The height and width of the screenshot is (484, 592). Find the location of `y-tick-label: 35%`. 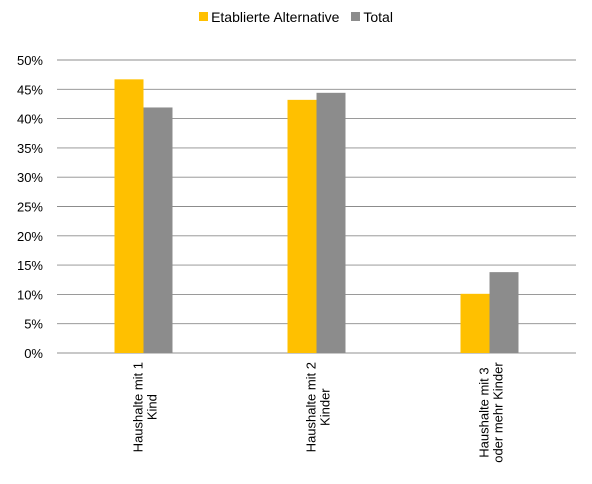

y-tick-label: 35% is located at coordinates (30, 148).